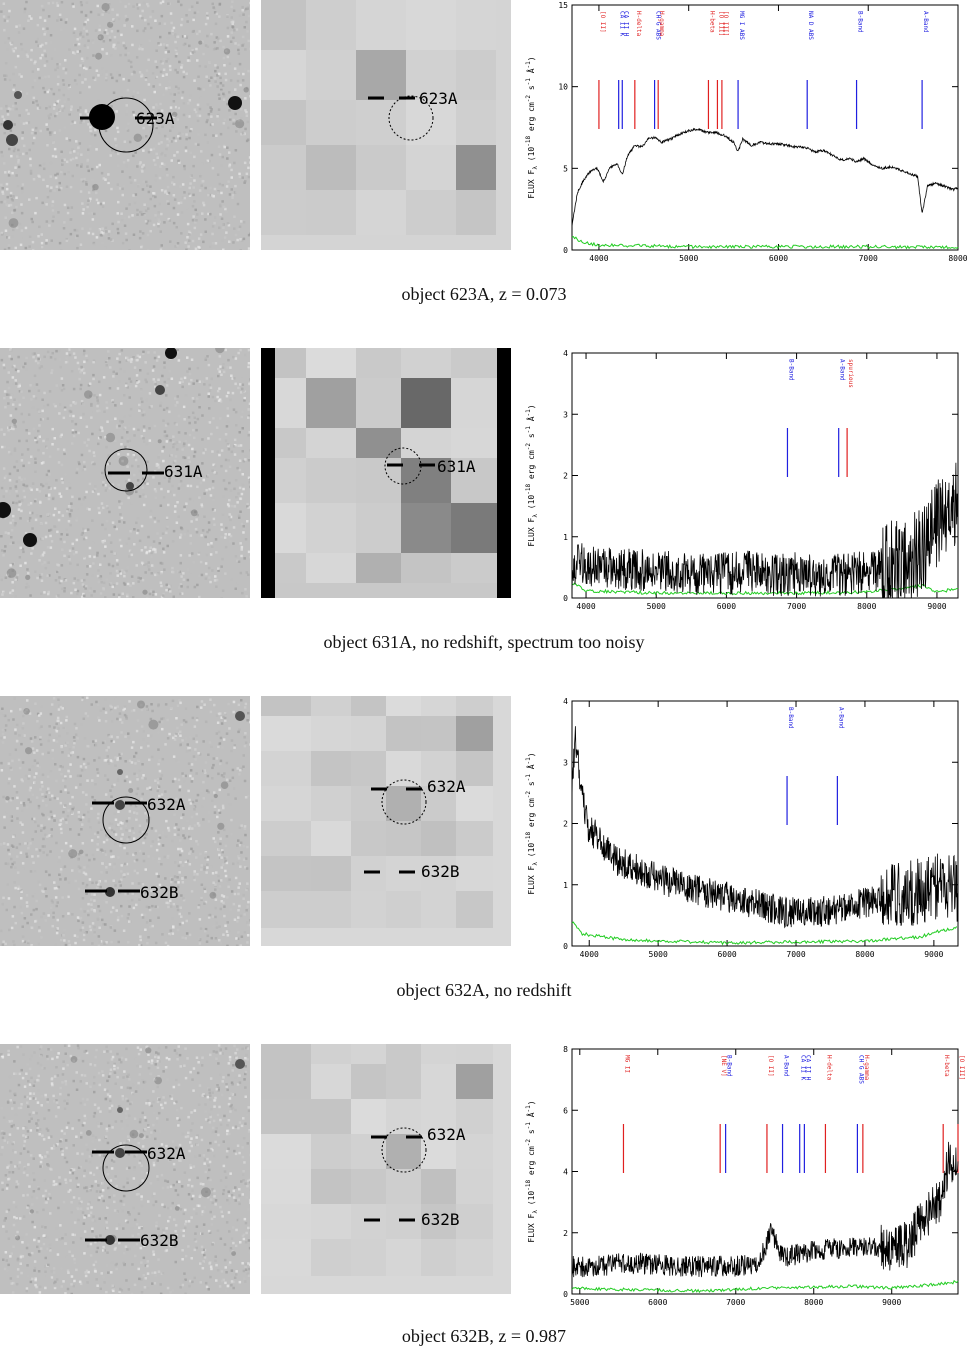 This screenshot has height=1350, width=968. Describe the element at coordinates (411, 118) in the screenshot. I see `source-circle` at that location.